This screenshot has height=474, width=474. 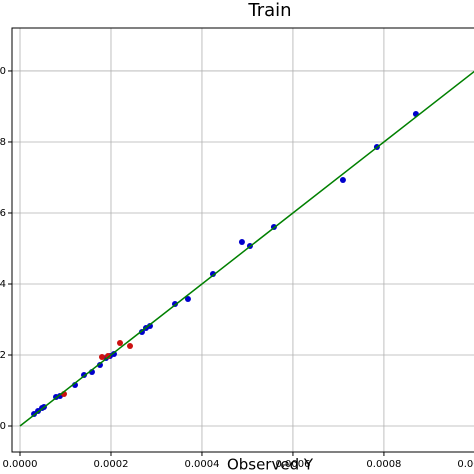 What do you see at coordinates (3, 355) in the screenshot?
I see `y-tick-label: 0.0002` at bounding box center [3, 355].